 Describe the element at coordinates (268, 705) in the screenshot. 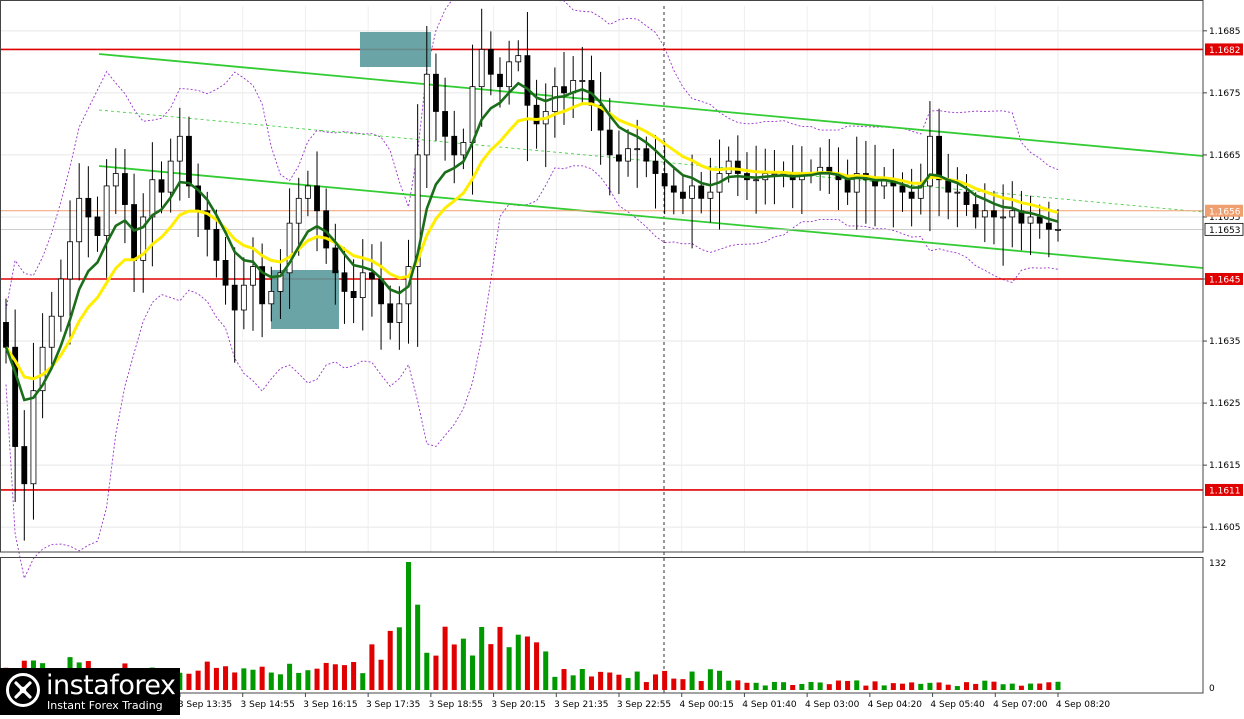

I see `time-tick-label: 3 Sep 14:55` at that location.